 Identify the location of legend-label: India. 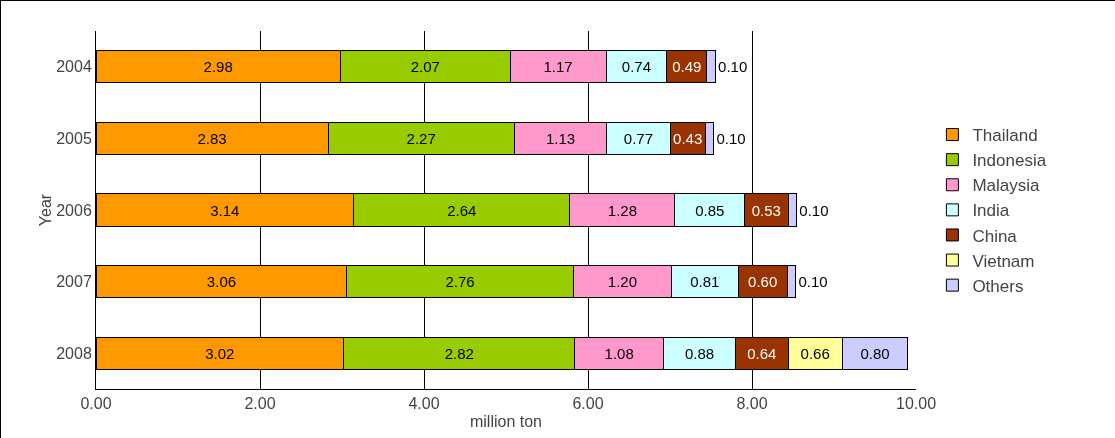
(991, 211).